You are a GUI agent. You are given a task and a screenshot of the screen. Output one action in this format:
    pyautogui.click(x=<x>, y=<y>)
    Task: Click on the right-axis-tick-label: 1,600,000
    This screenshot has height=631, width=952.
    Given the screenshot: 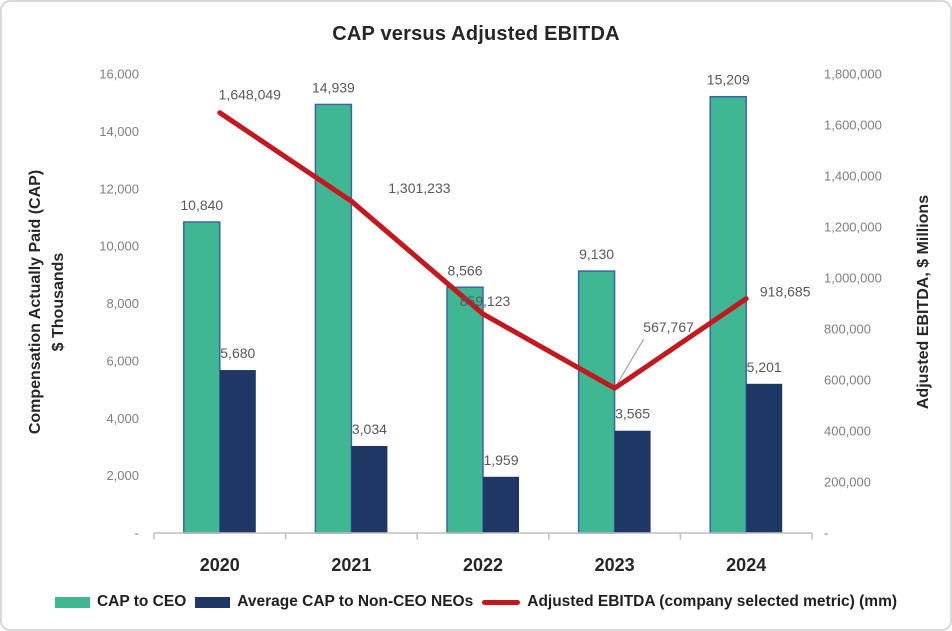 What is the action you would take?
    pyautogui.click(x=853, y=125)
    